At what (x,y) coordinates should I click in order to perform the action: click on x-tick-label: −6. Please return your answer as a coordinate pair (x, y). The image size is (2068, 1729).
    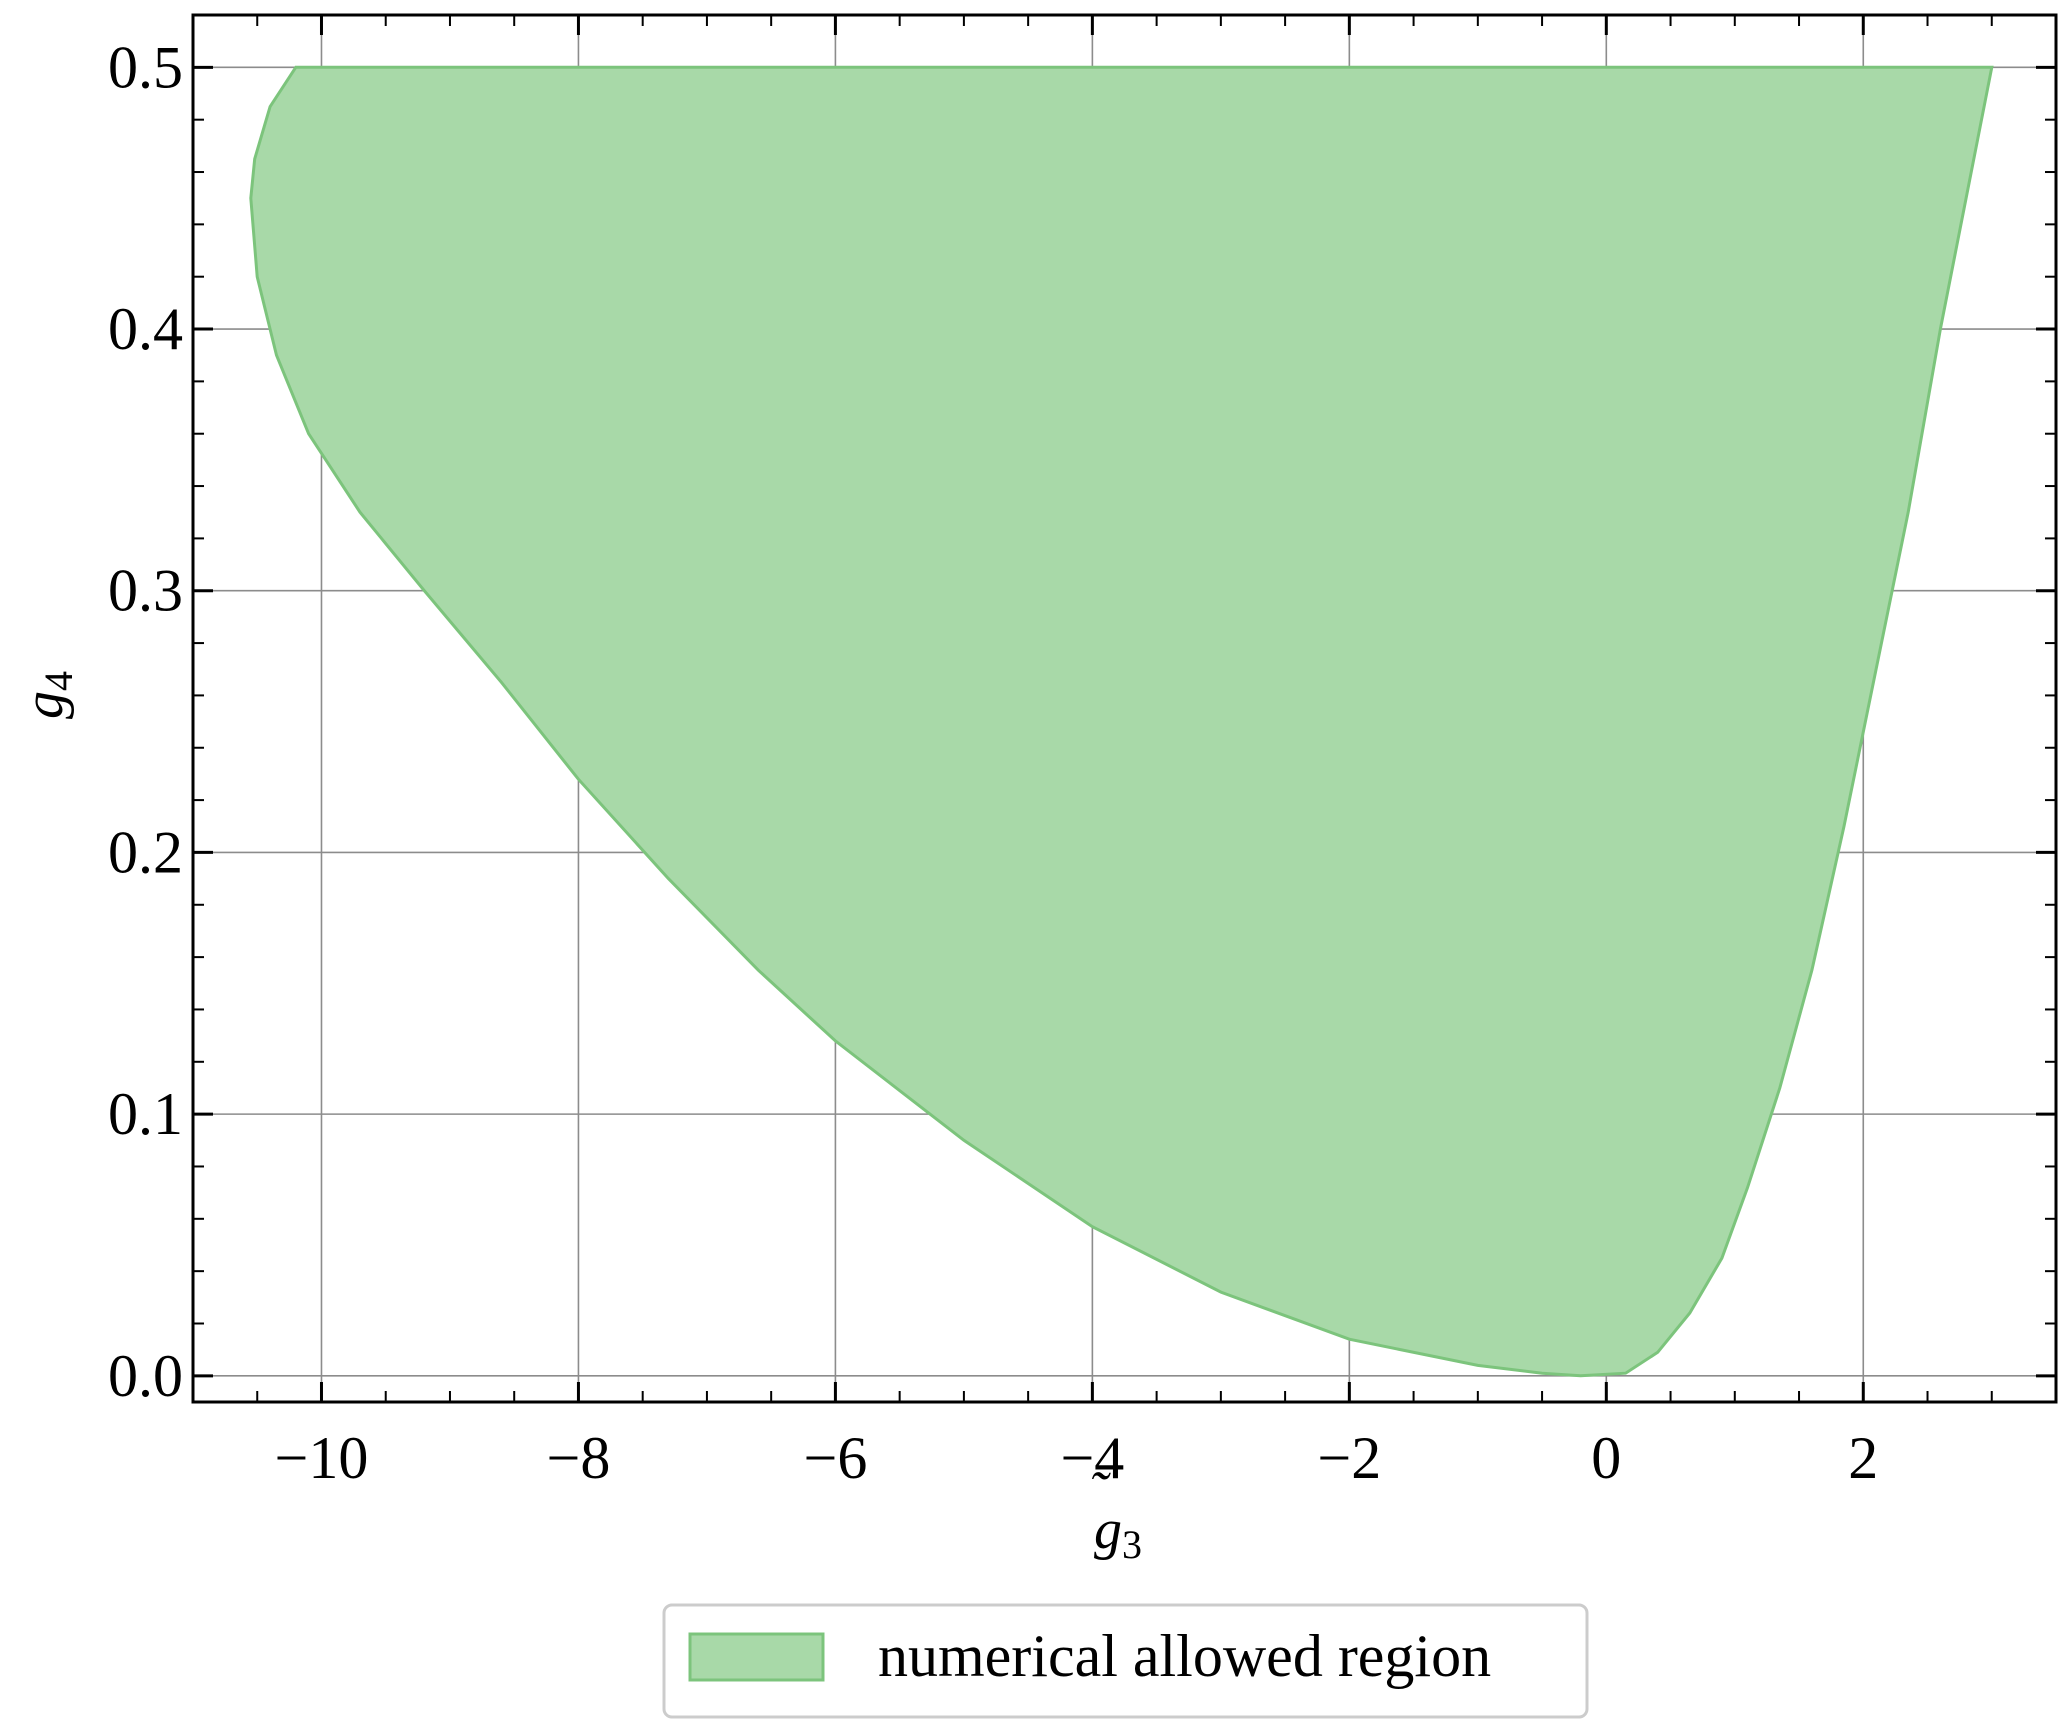
    Looking at the image, I should click on (835, 1458).